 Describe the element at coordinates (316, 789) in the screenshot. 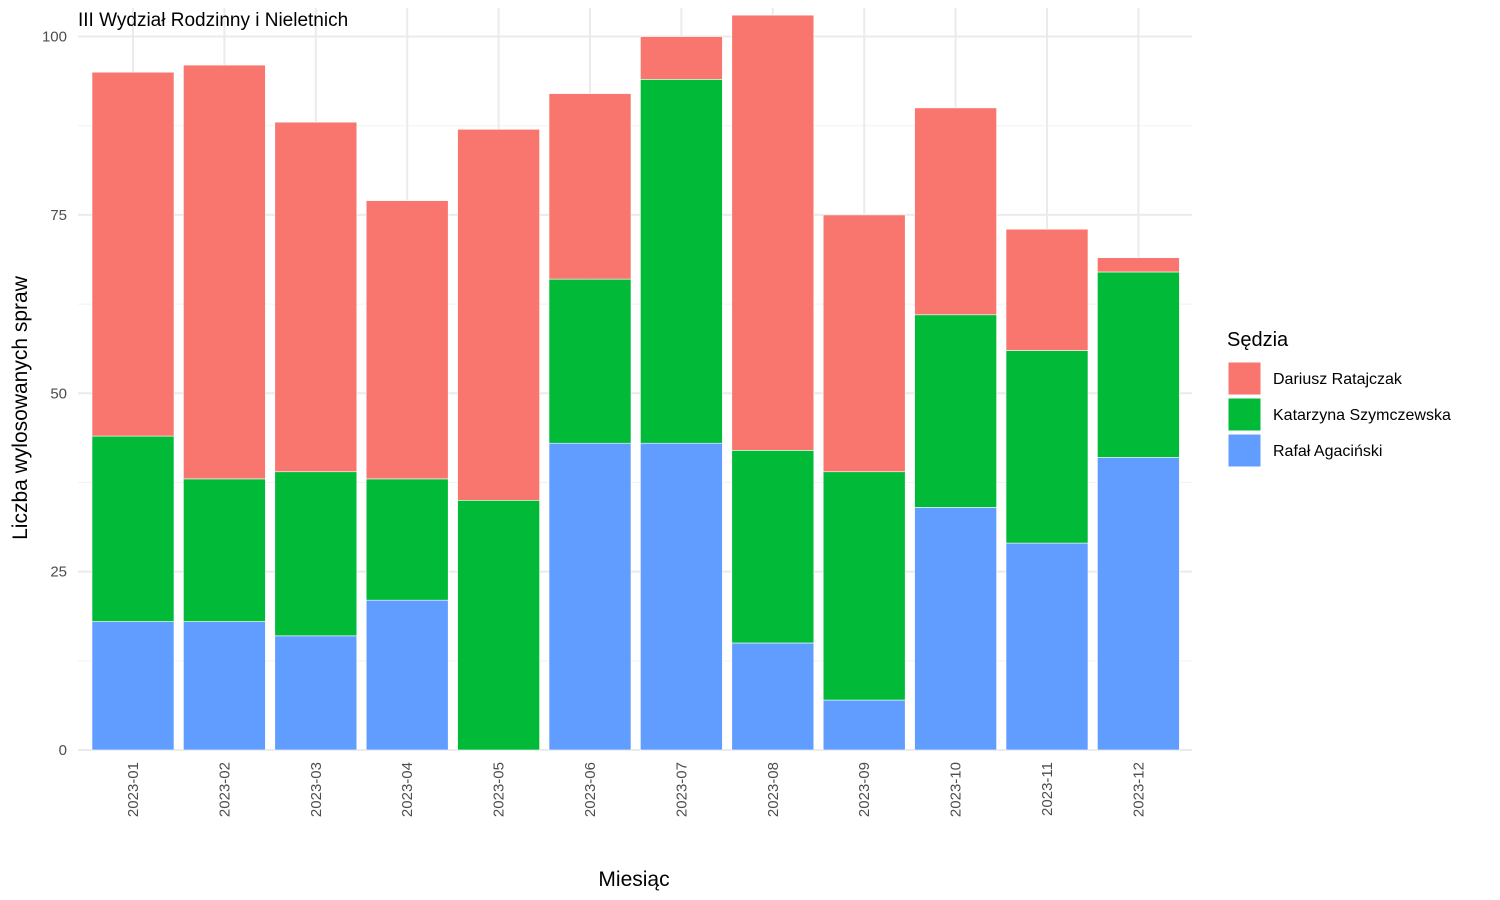

I see `x-tick-label: 2023-03` at that location.